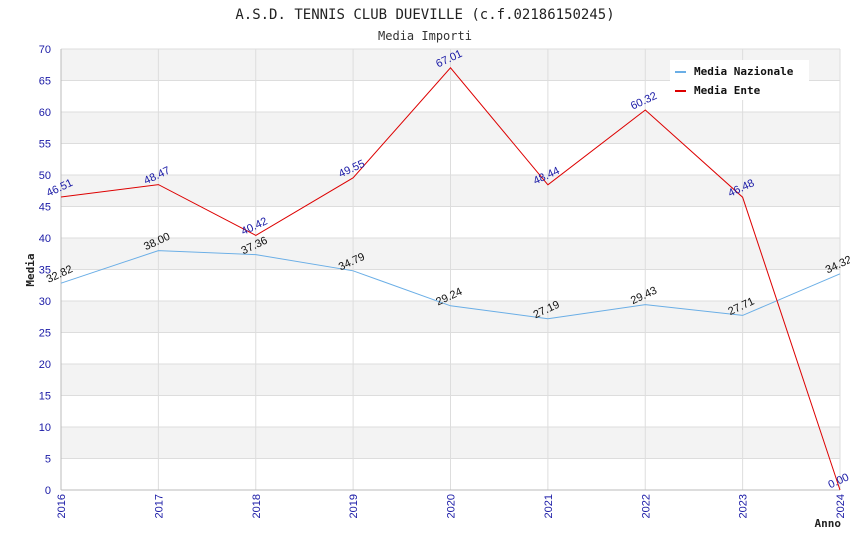 The width and height of the screenshot is (850, 550). What do you see at coordinates (62, 506) in the screenshot?
I see `x-tick-label: 2016` at bounding box center [62, 506].